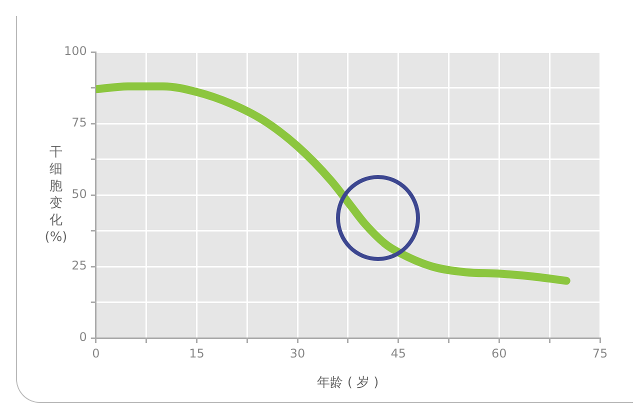 The height and width of the screenshot is (417, 640). What do you see at coordinates (600, 353) in the screenshot?
I see `x-tick-label: 75` at bounding box center [600, 353].